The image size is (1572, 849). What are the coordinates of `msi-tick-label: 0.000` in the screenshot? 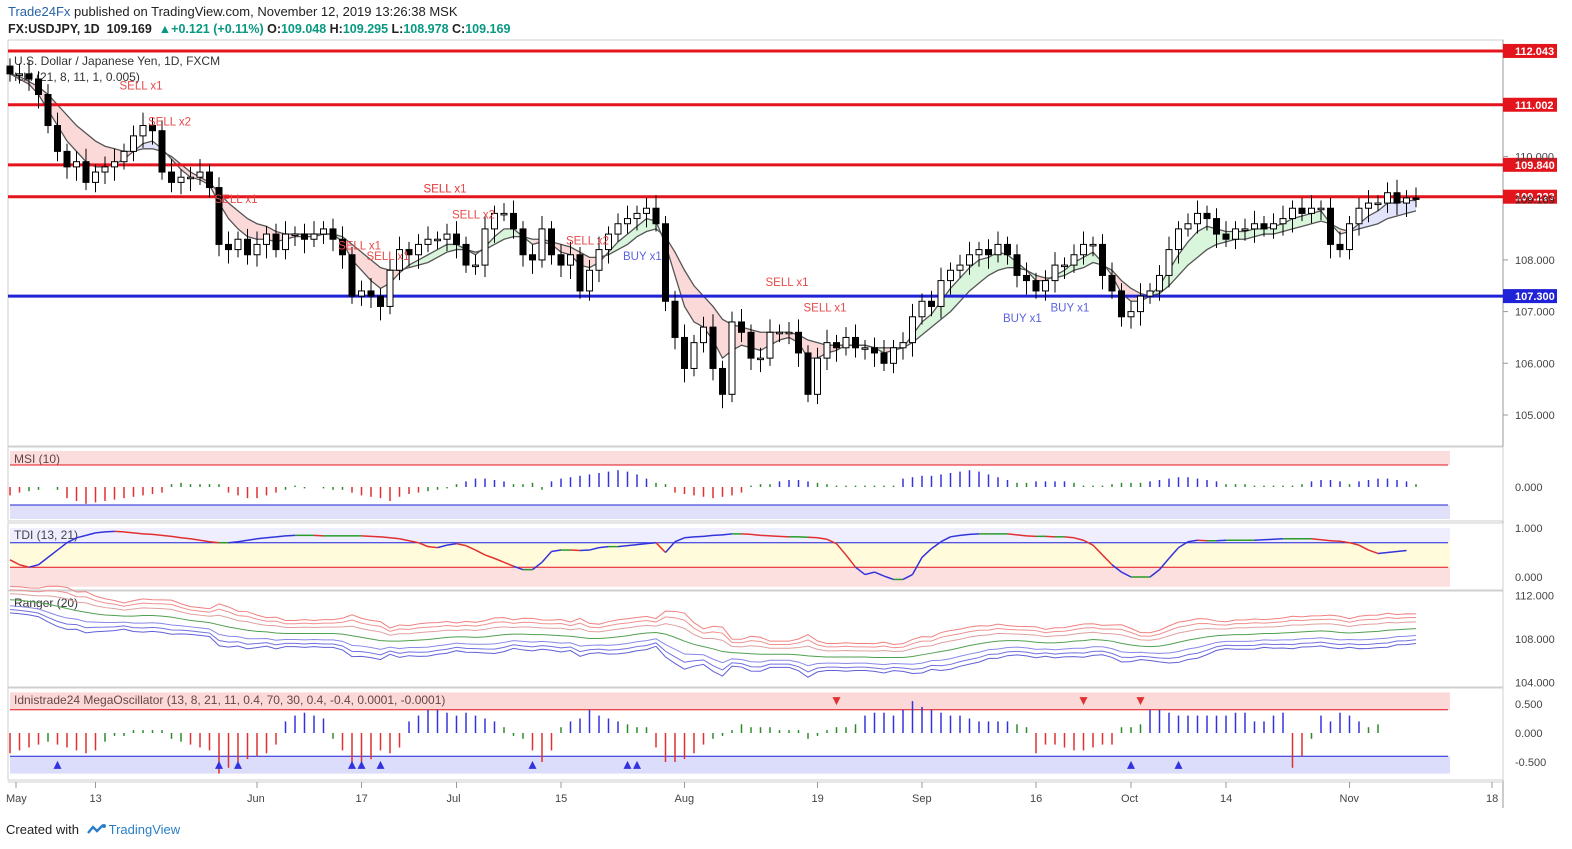 It's located at (1529, 488).